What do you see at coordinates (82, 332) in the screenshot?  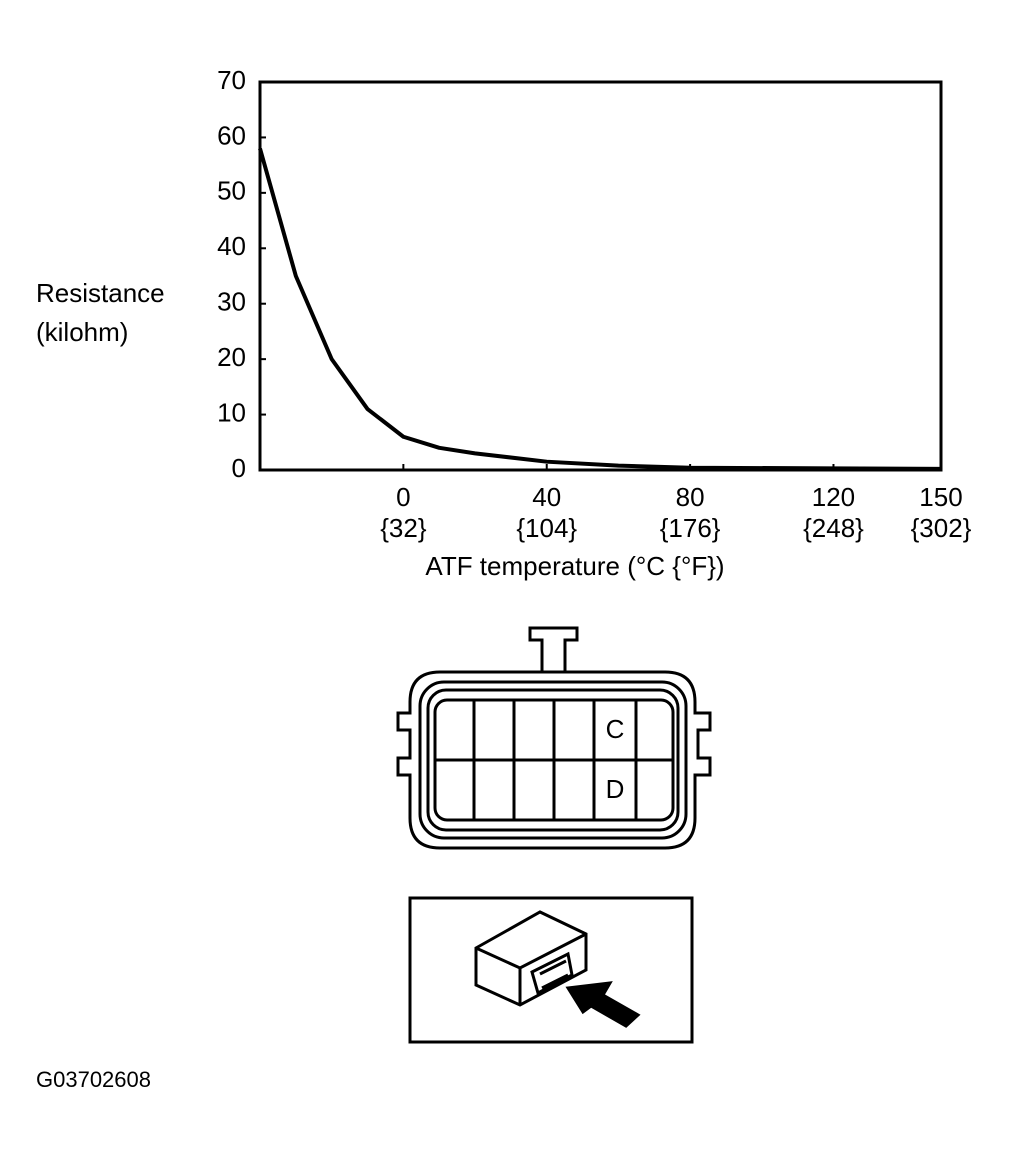 I see `y-axis-label: (kilohm)` at bounding box center [82, 332].